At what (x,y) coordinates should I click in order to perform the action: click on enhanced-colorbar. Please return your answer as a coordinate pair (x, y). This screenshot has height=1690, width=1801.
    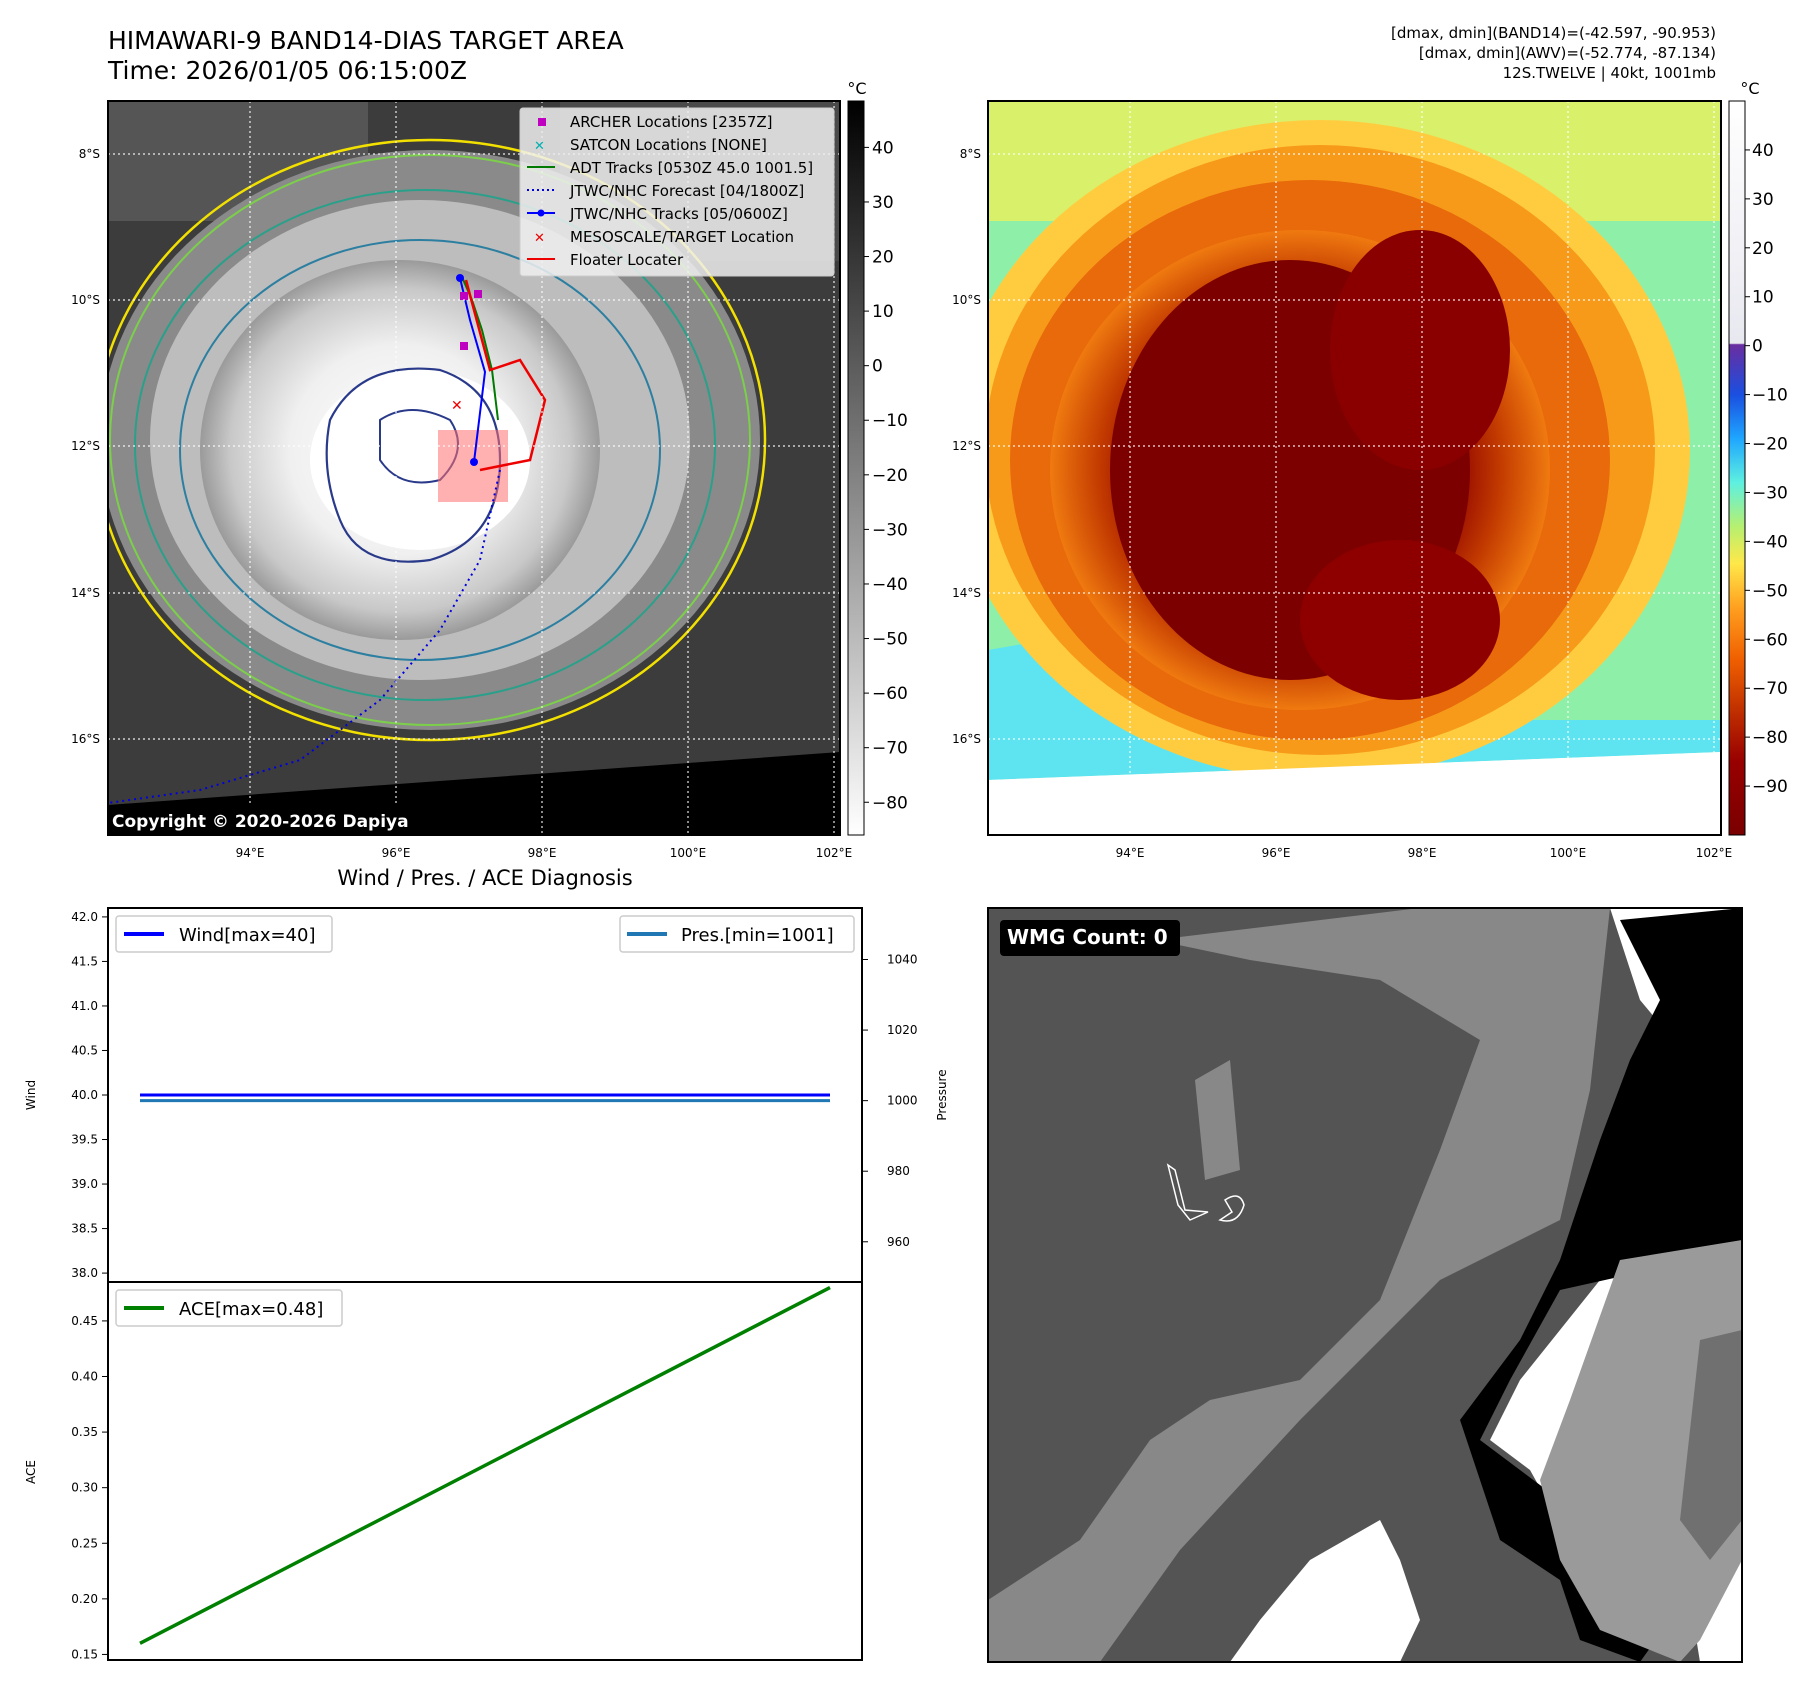
    Looking at the image, I should click on (1737, 468).